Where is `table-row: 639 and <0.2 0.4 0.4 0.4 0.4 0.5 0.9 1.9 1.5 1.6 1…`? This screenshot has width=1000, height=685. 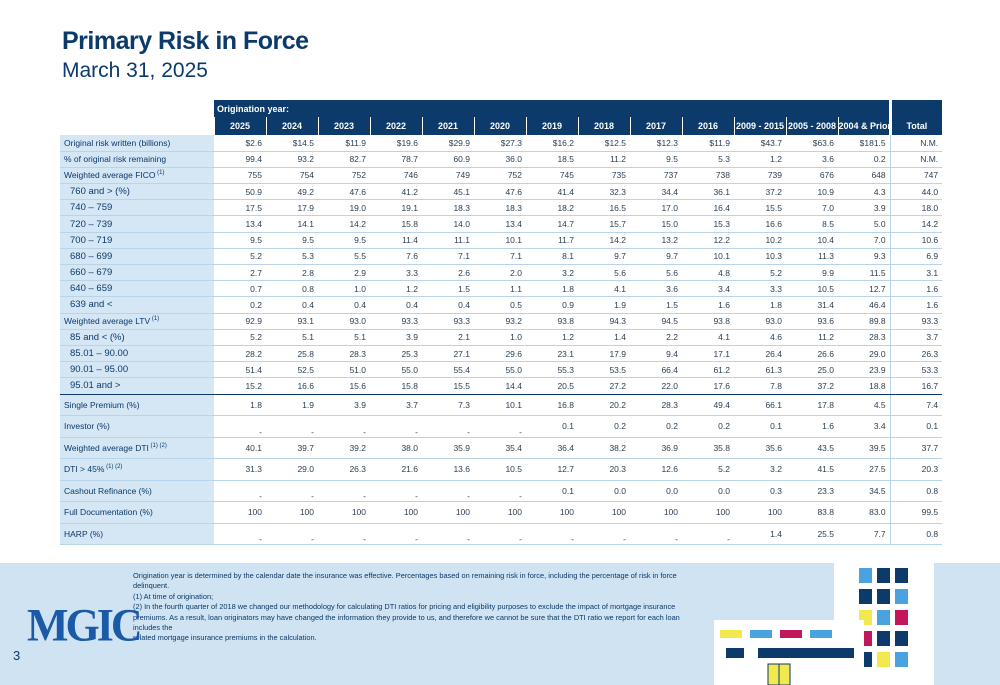
table-row: 639 and <0.2 0.4 0.4 0.4 0.4 0.5 0.9 1.9 1.5 1.6 1… is located at coordinates (501, 305).